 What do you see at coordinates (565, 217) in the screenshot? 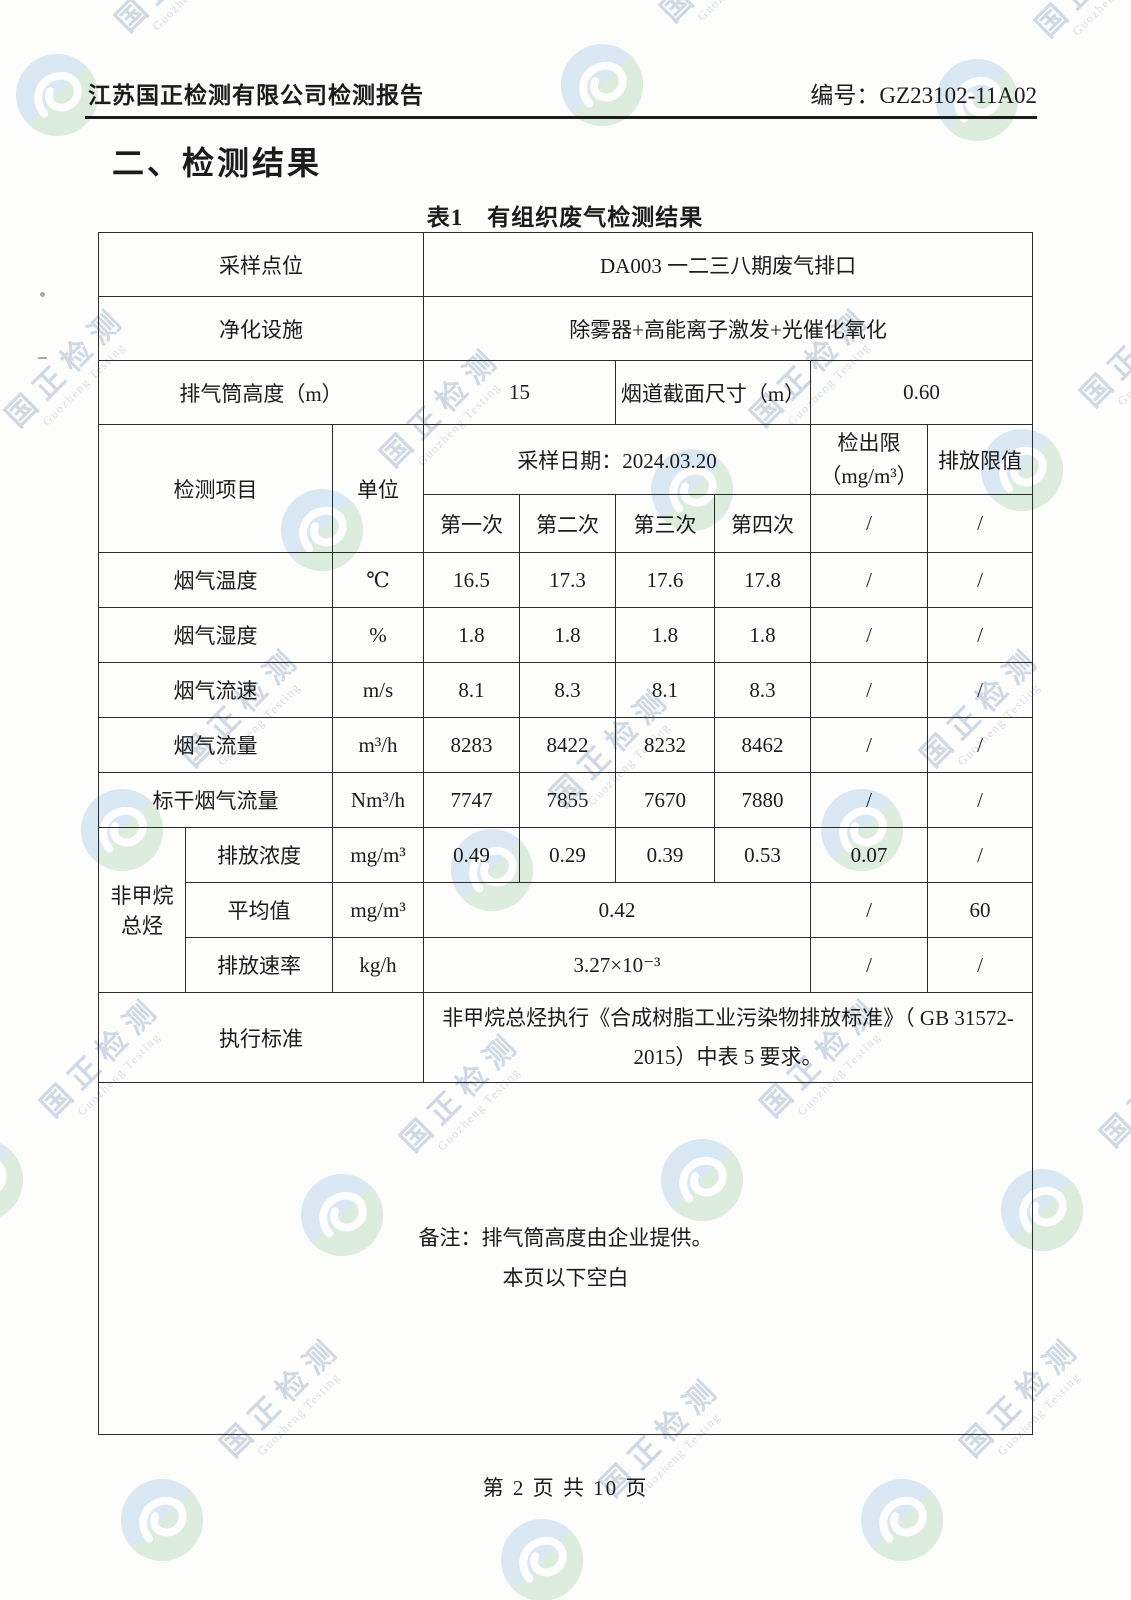
I see `table-title: 表1 有组织废气检测结果` at bounding box center [565, 217].